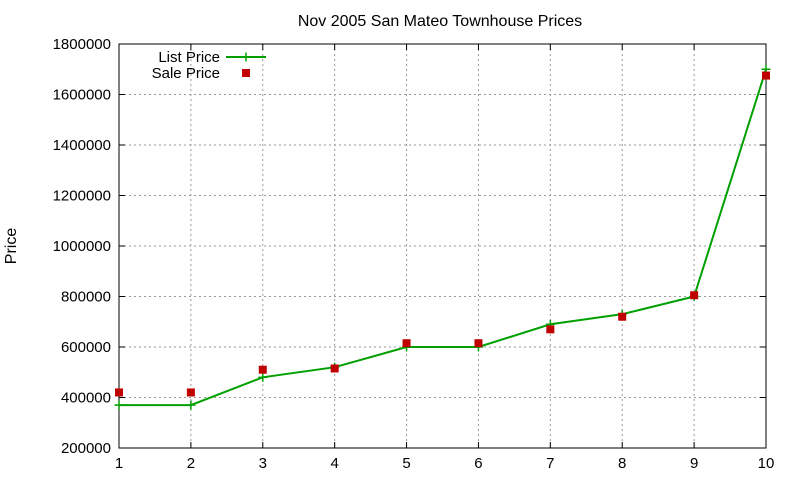 The height and width of the screenshot is (480, 800). I want to click on x-tick-label: 10, so click(766, 463).